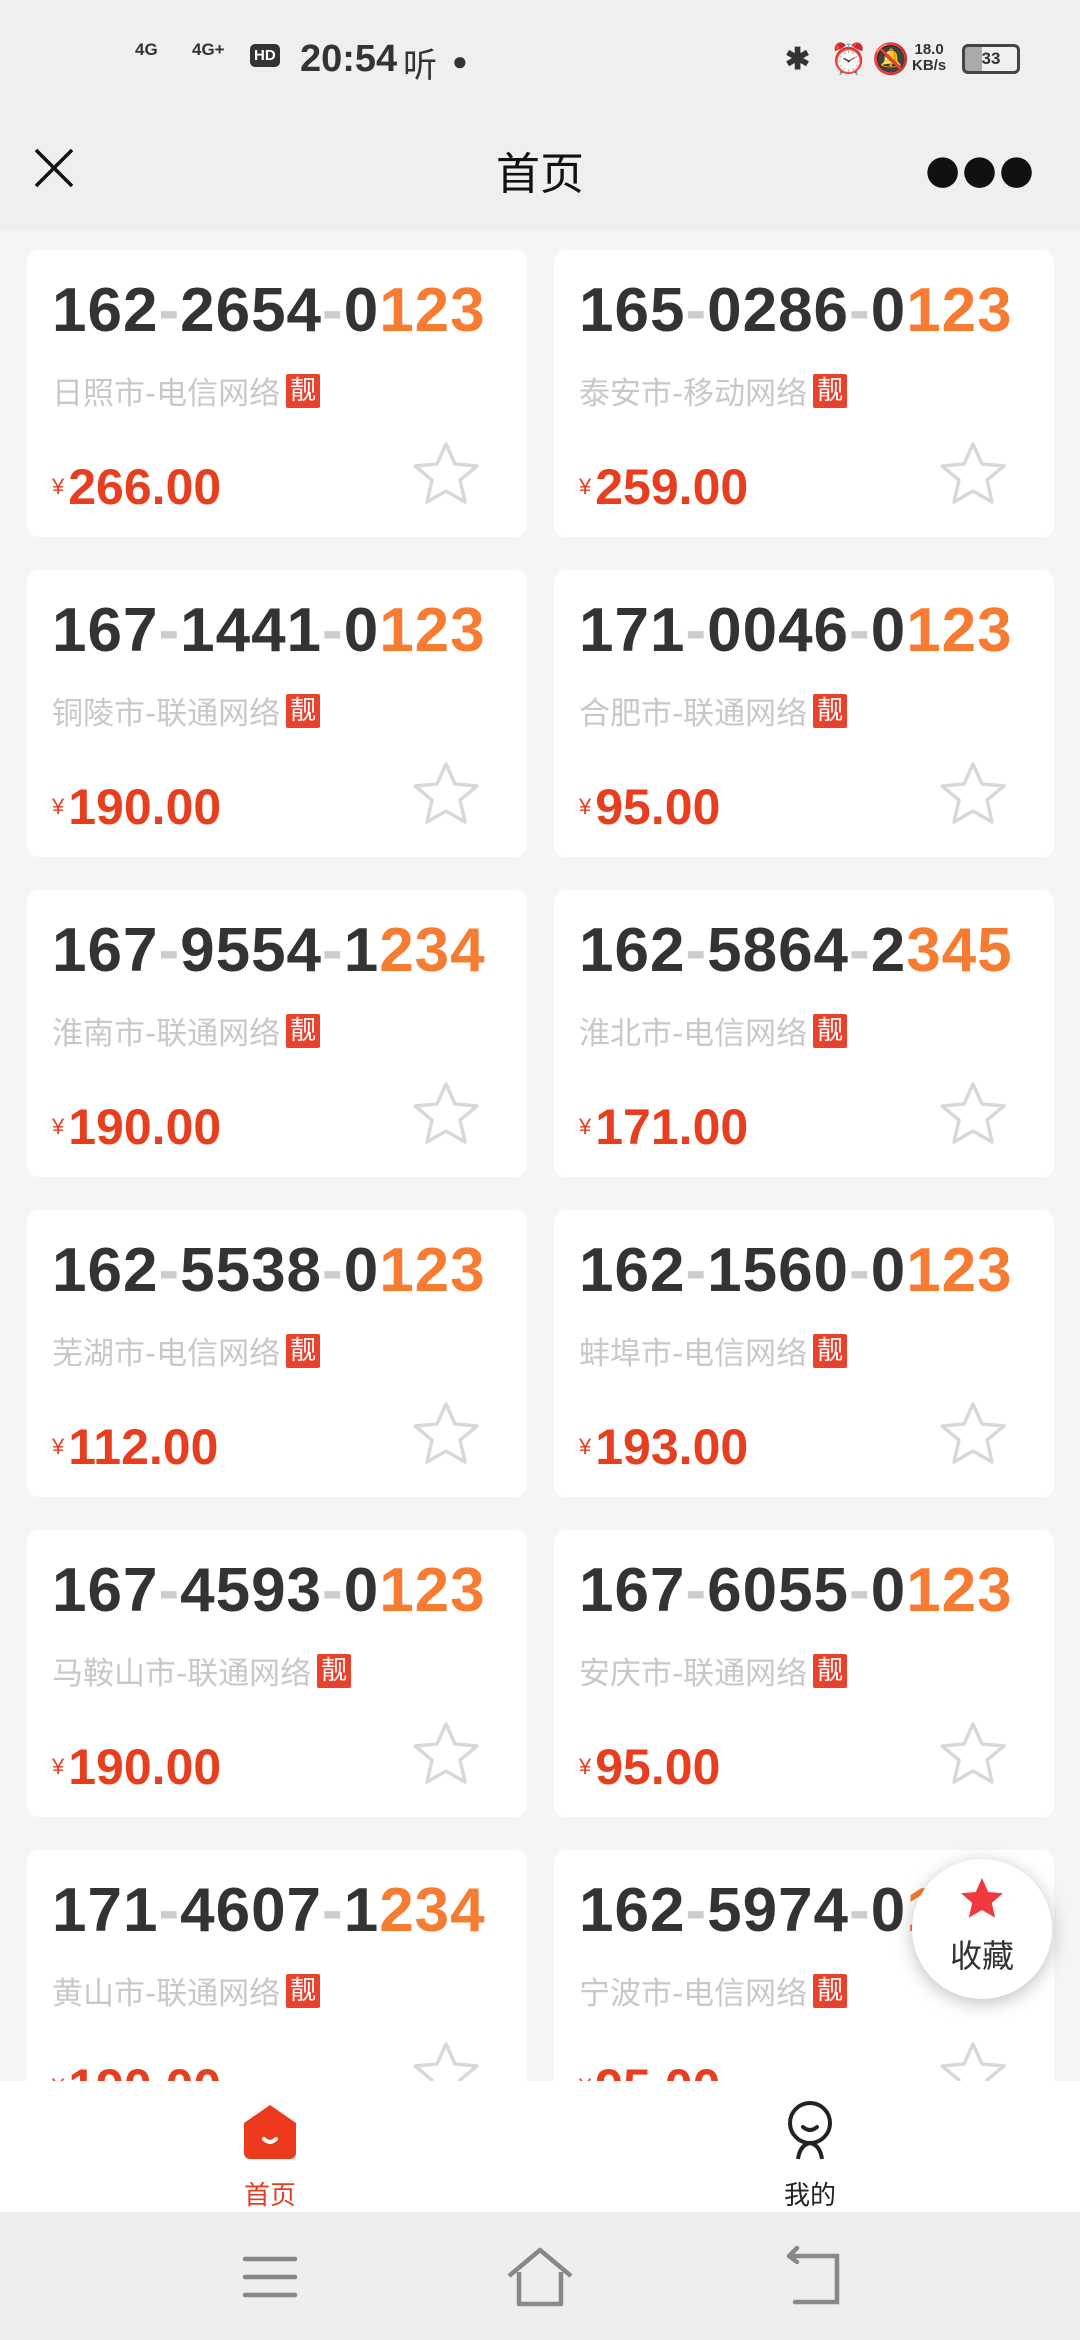 The width and height of the screenshot is (1080, 2340). What do you see at coordinates (460, 61) in the screenshot?
I see `wechat-icon: ●` at bounding box center [460, 61].